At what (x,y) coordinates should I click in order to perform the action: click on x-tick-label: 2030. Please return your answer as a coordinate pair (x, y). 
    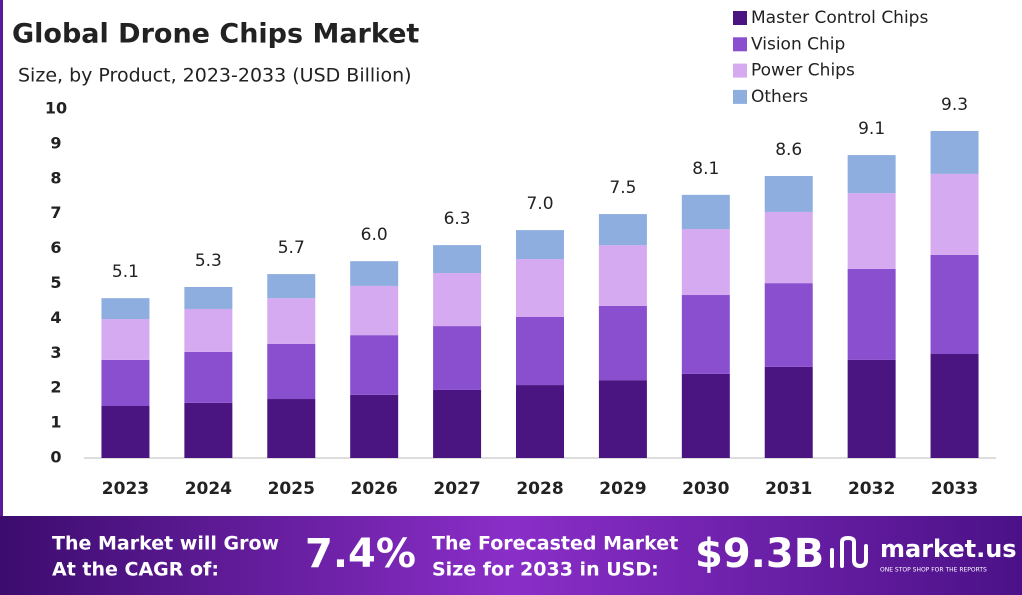
    Looking at the image, I should click on (705, 489).